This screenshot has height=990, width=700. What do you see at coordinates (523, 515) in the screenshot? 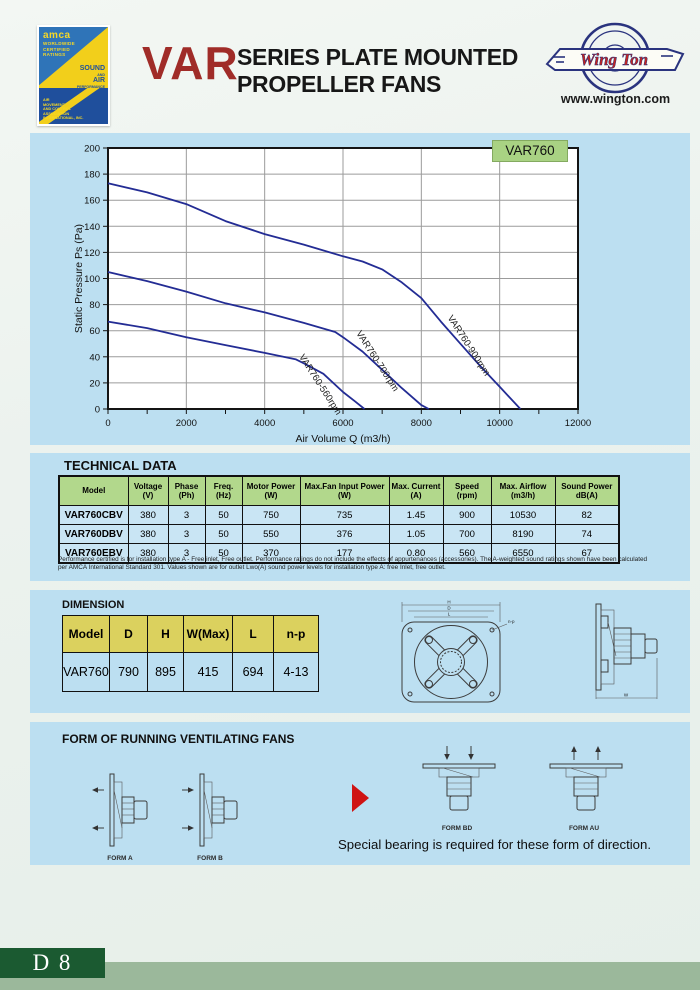
I see `table-cell: 10530` at bounding box center [523, 515].